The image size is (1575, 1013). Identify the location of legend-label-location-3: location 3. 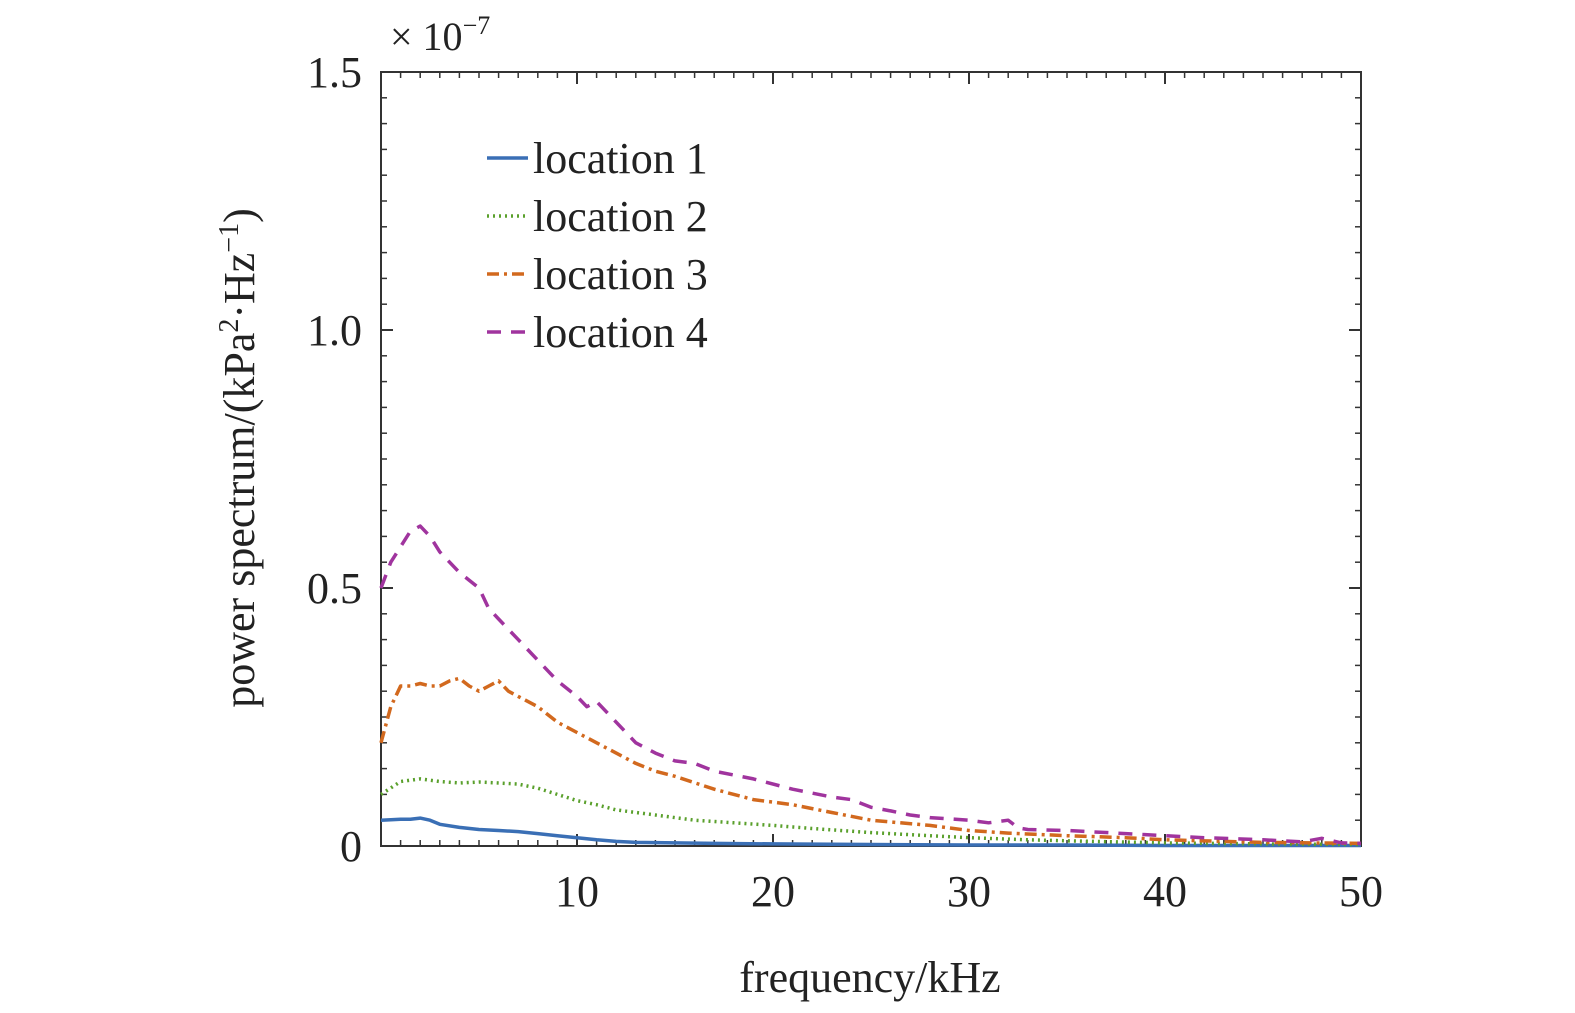
(620, 274).